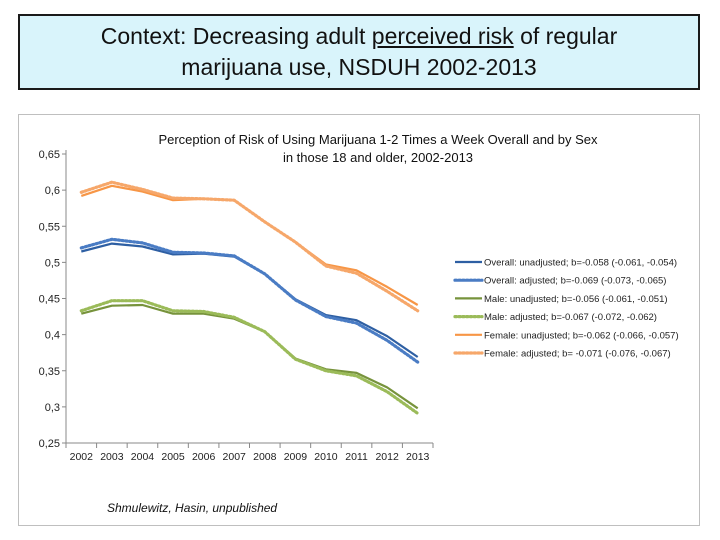  I want to click on y-tick-label: 0,5, so click(52, 263).